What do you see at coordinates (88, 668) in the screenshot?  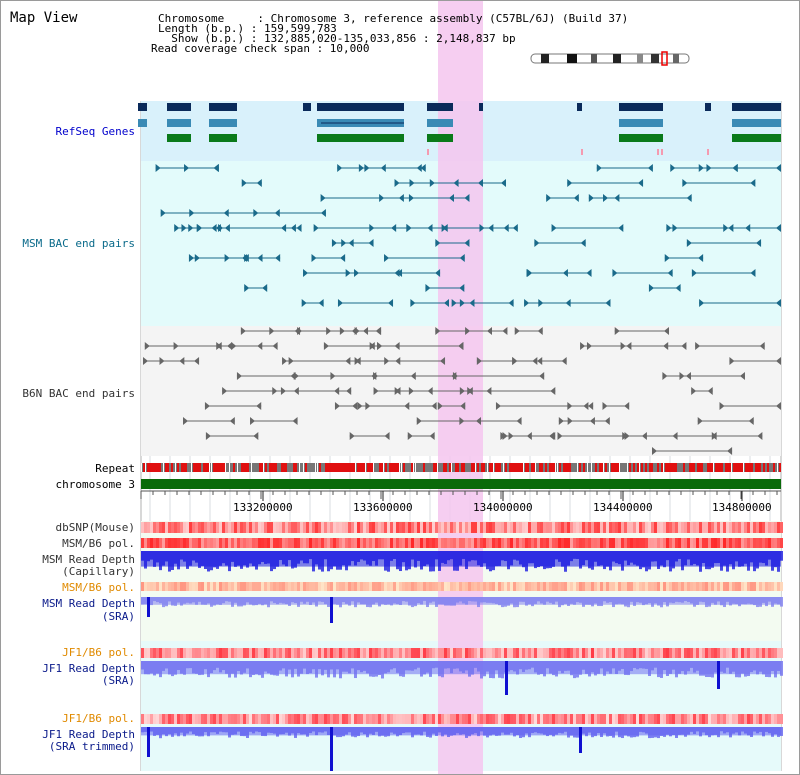 I see `jf1-depth-sra-label: JF1 Read Depth` at bounding box center [88, 668].